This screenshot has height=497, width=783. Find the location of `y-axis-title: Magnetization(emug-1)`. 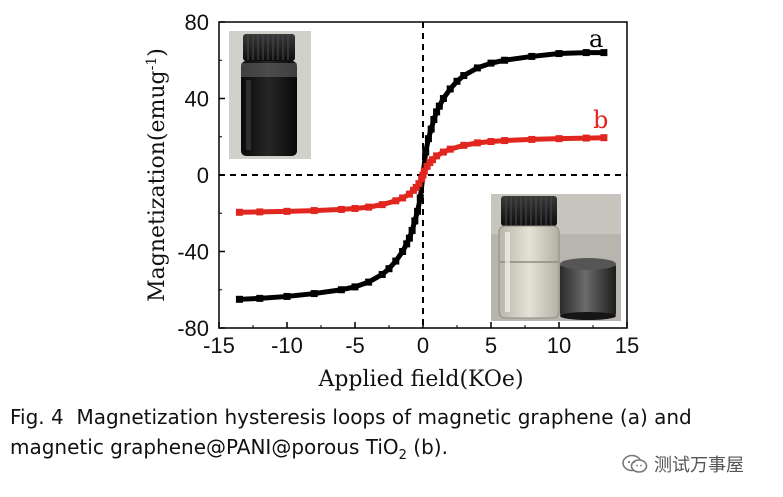

y-axis-title: Magnetization(emug-1) is located at coordinates (157, 175).